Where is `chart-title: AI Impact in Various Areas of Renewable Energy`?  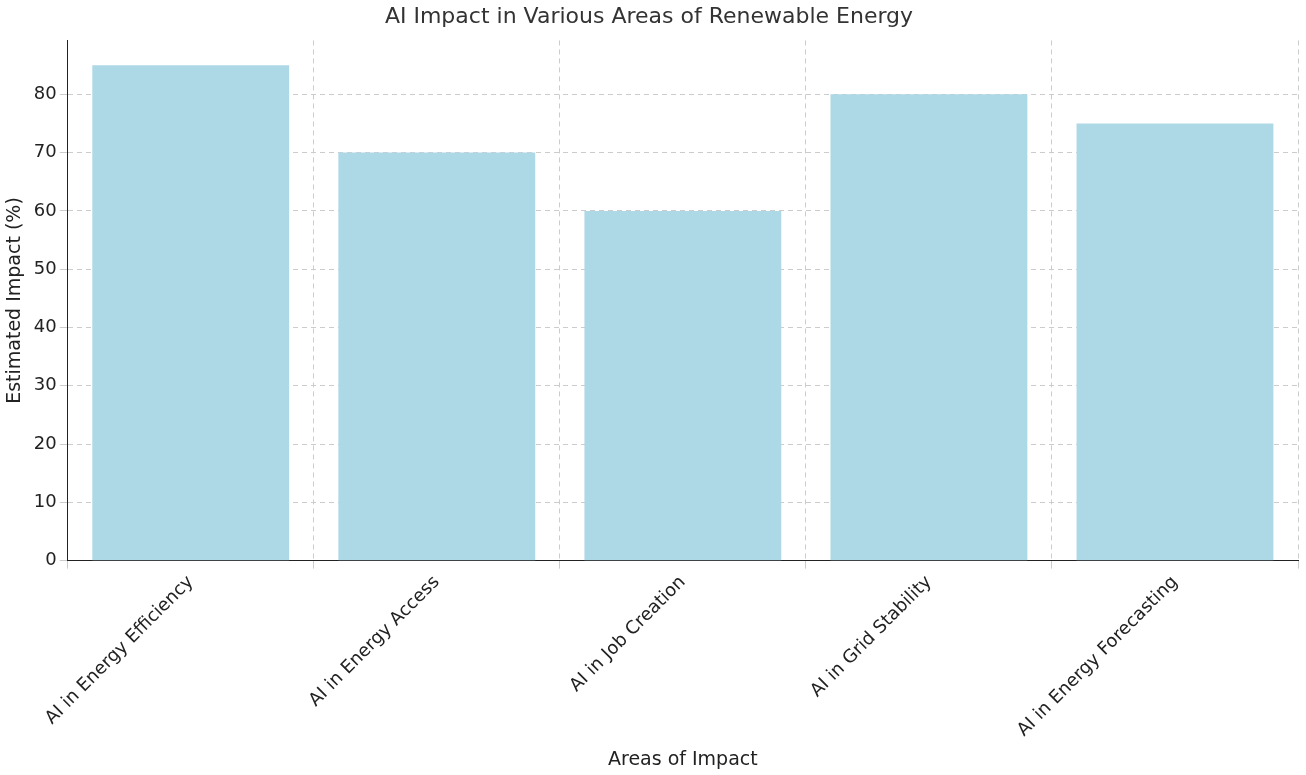 chart-title: AI Impact in Various Areas of Renewable Energy is located at coordinates (649, 15).